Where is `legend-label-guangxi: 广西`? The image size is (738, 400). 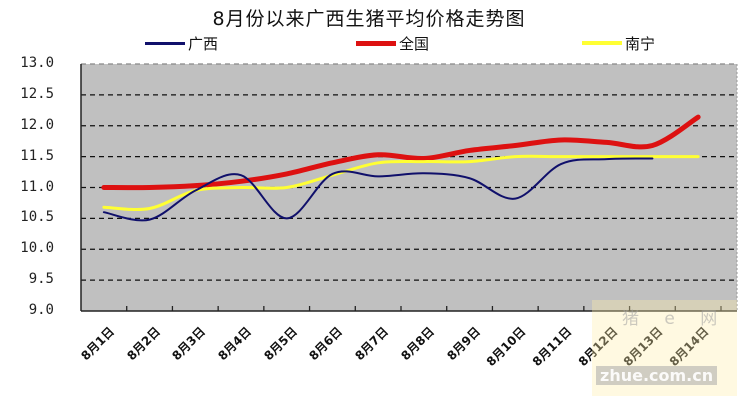 legend-label-guangxi: 广西 is located at coordinates (203, 43).